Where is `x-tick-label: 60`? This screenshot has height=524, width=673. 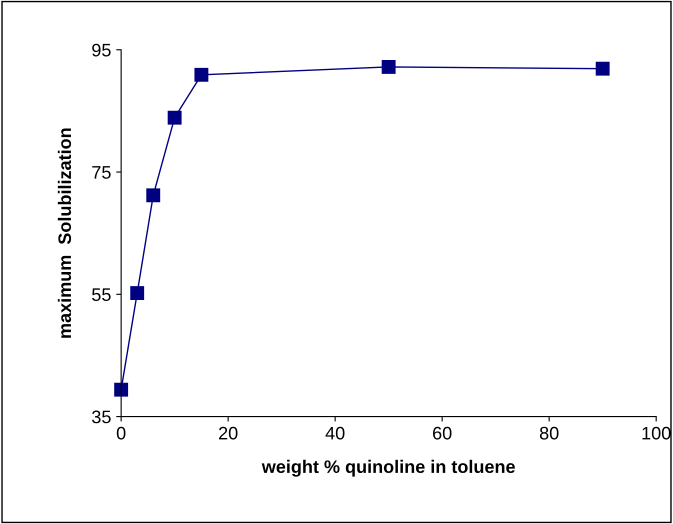
x-tick-label: 60 is located at coordinates (442, 433).